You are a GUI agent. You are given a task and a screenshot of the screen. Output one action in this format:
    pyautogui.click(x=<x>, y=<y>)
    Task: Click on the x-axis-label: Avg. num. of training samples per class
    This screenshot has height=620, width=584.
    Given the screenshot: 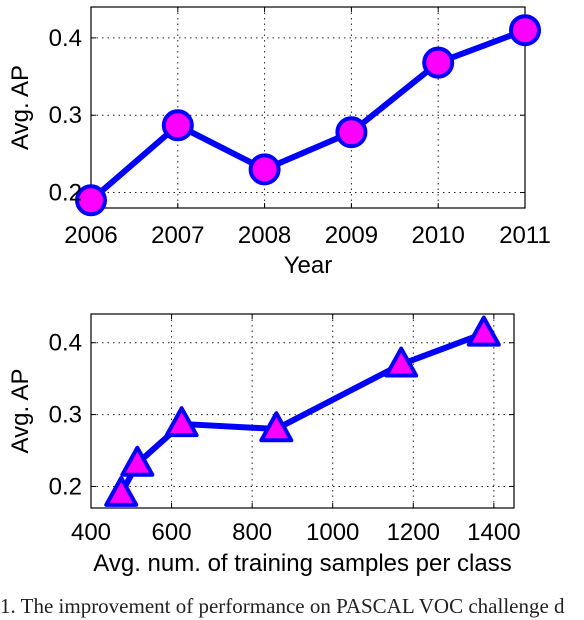 What is the action you would take?
    pyautogui.click(x=302, y=563)
    